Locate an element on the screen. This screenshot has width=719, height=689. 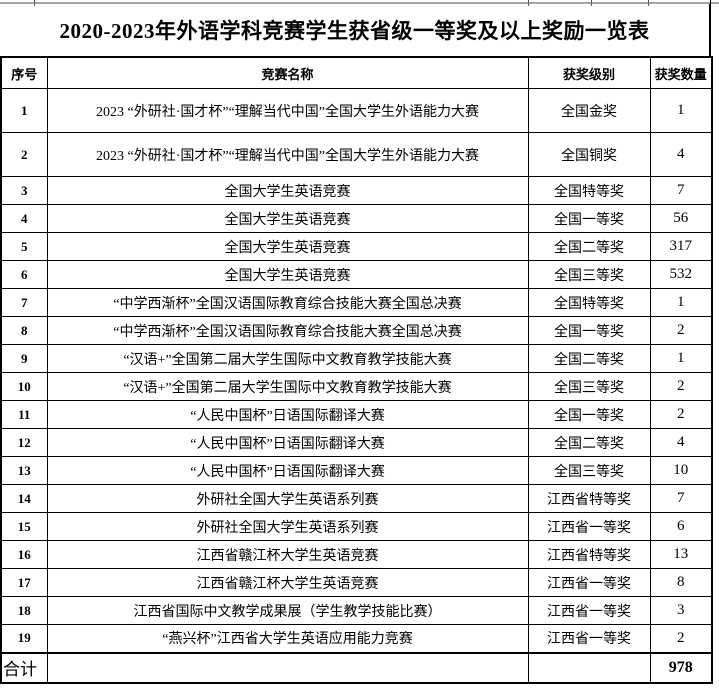
cell-award-count: 4 is located at coordinates (681, 442).